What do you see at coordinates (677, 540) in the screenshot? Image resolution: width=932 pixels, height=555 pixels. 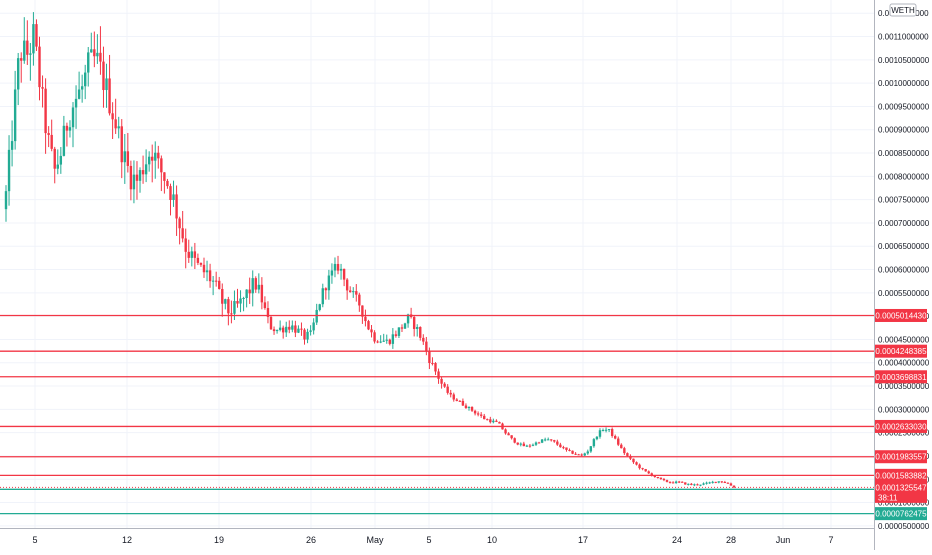 I see `x-tick-label: 24` at bounding box center [677, 540].